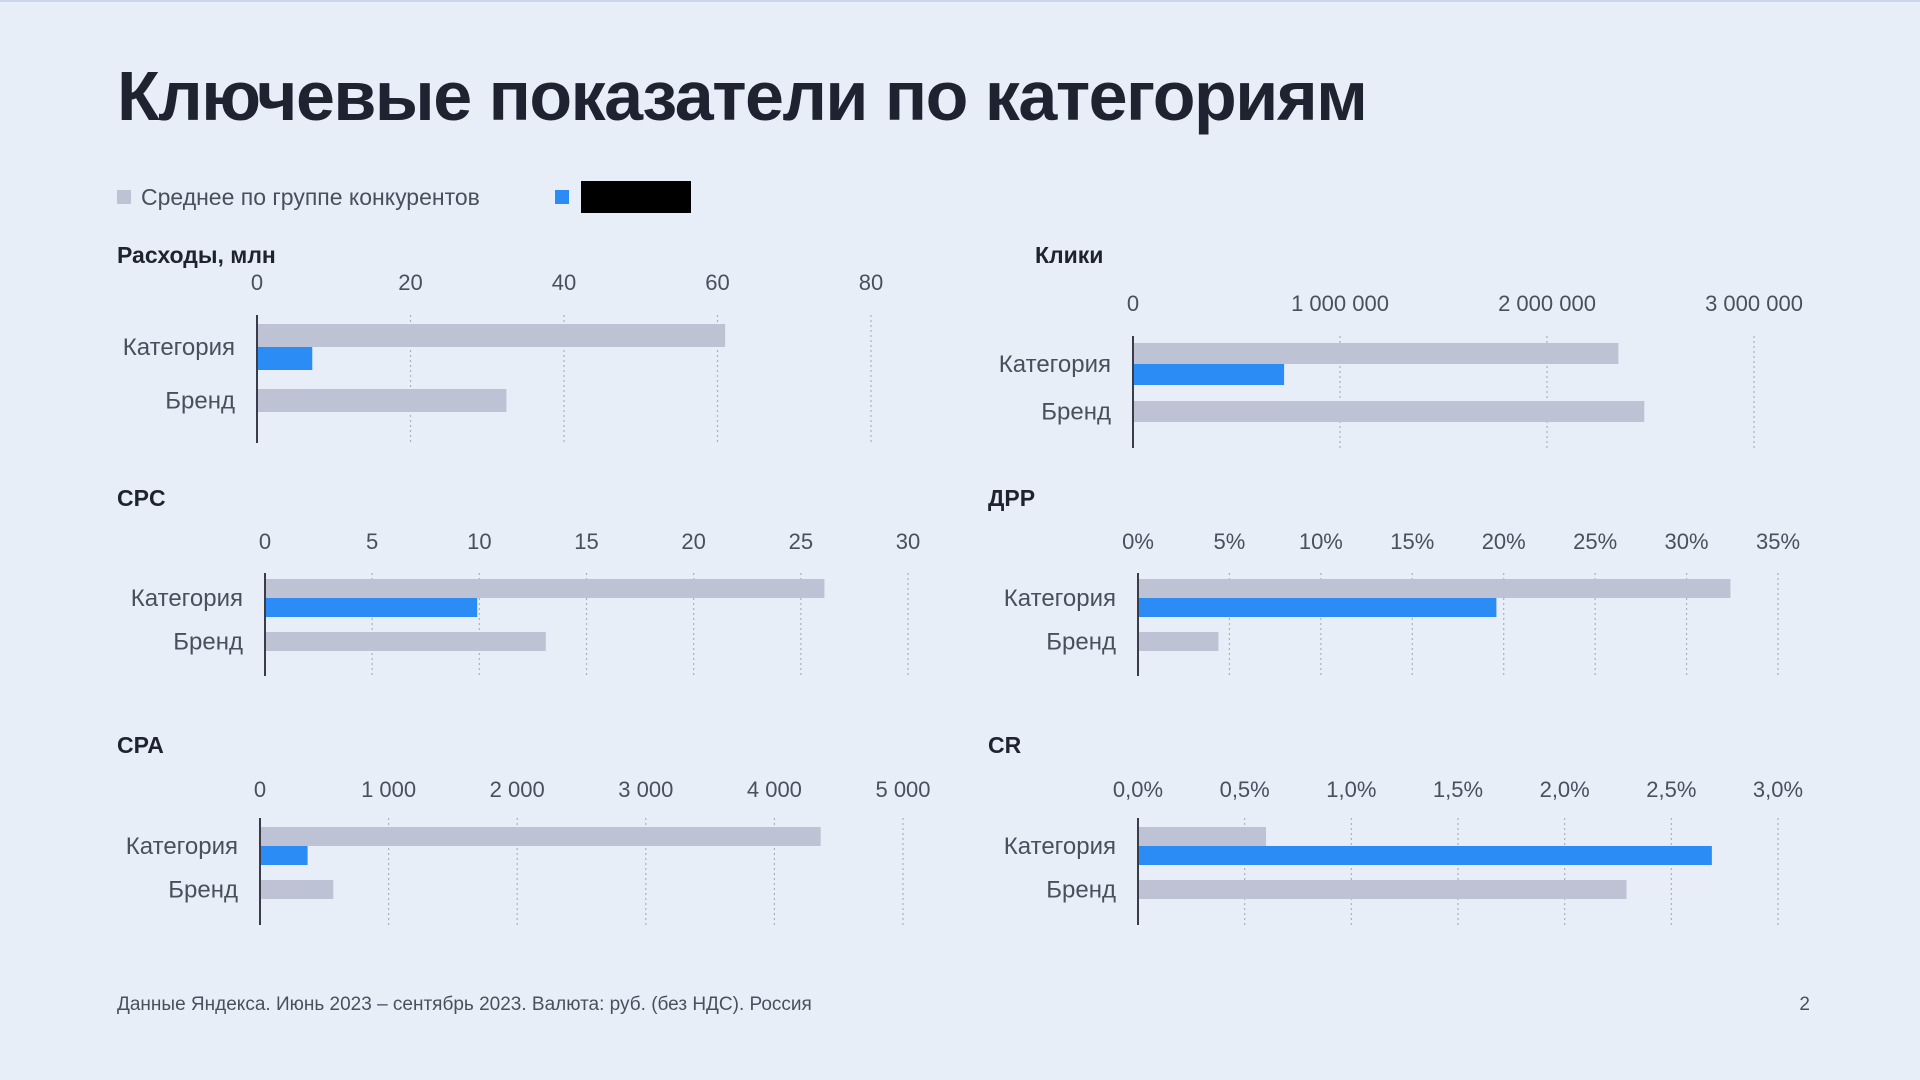 The width and height of the screenshot is (1920, 1080). I want to click on tick-label: 60, so click(717, 282).